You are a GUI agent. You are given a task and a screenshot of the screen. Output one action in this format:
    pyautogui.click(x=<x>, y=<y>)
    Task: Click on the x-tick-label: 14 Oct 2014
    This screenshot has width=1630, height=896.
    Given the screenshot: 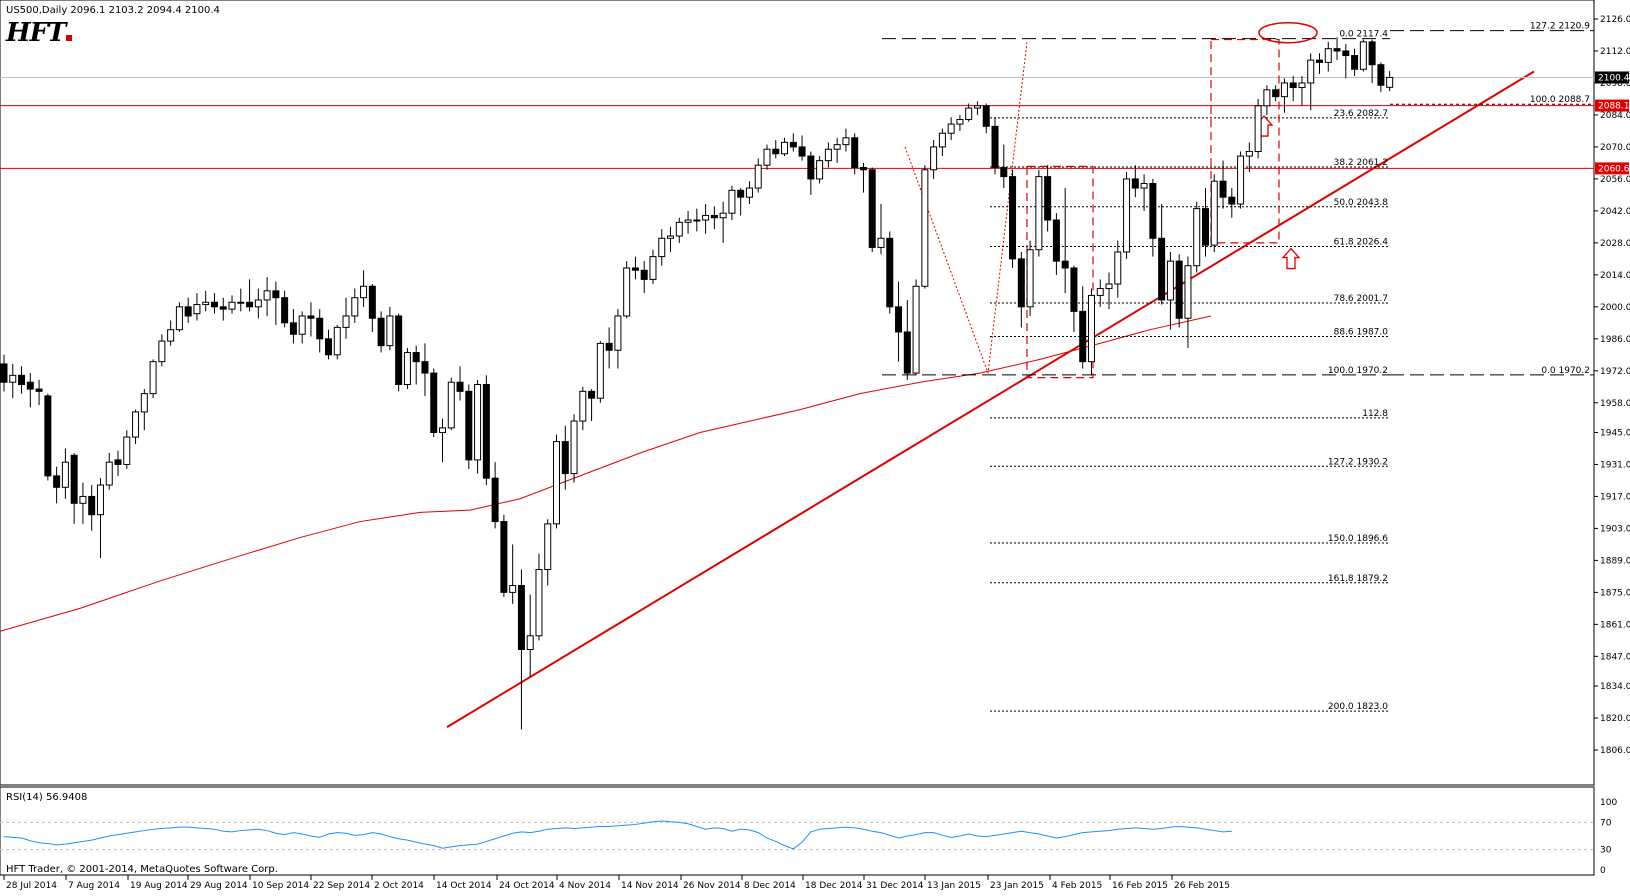 What is the action you would take?
    pyautogui.click(x=464, y=886)
    